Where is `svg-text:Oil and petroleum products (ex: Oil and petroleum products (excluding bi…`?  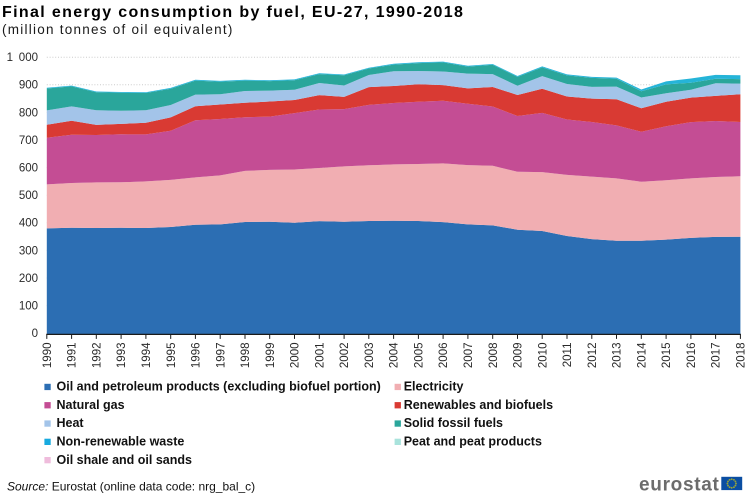 svg-text:Oil and petroleum products (ex: Oil and petroleum products (excluding bi… is located at coordinates (219, 387).